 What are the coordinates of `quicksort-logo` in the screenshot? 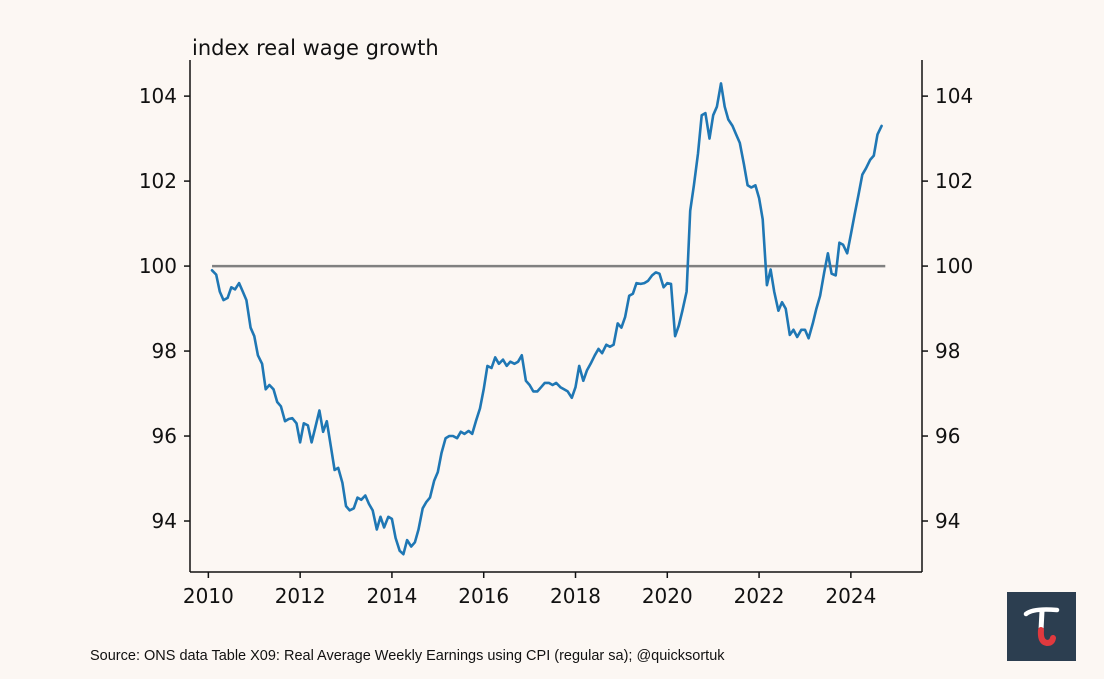 It's located at (1041, 626).